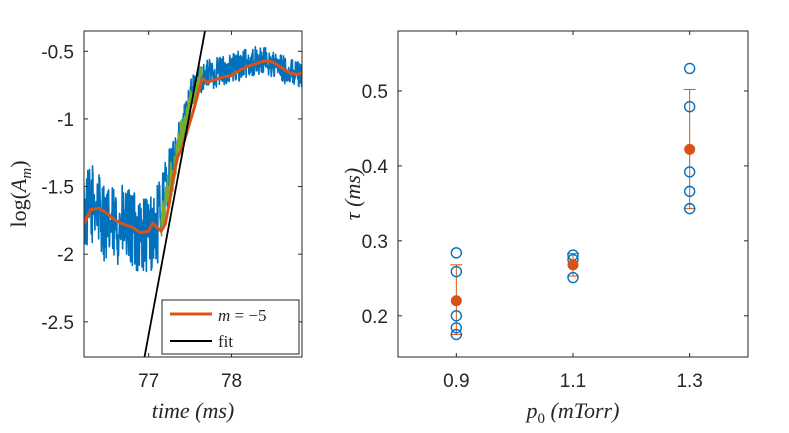  I want to click on legend-label-m: m = −5, so click(242, 315).